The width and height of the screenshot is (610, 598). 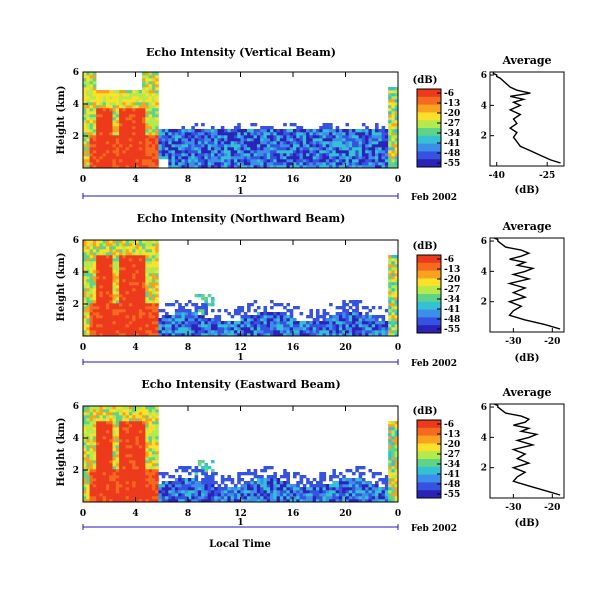 What do you see at coordinates (484, 106) in the screenshot?
I see `profile-y-tick-label: 4` at bounding box center [484, 106].